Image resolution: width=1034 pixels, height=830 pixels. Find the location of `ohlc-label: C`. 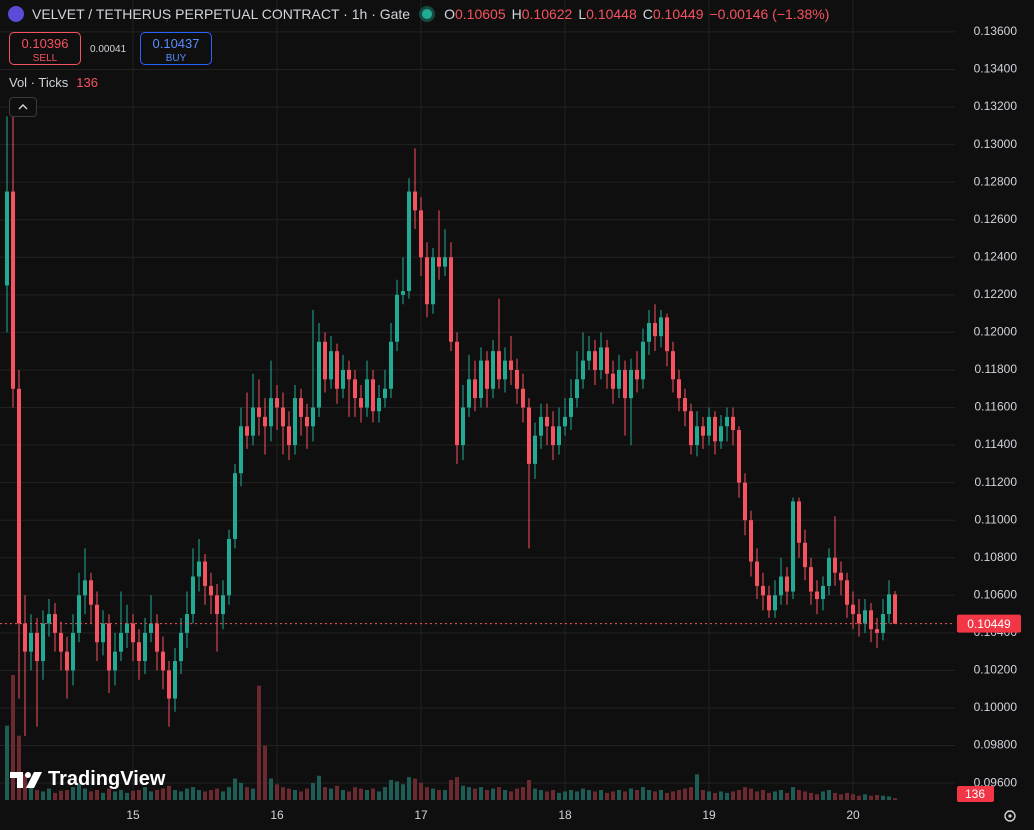

ohlc-label: C is located at coordinates (647, 14).